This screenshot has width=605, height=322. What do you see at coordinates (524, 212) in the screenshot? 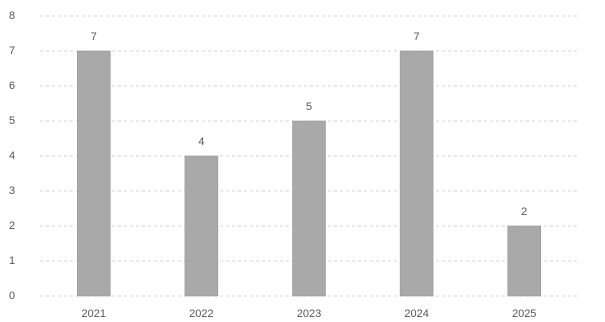
I see `data-label: 2` at bounding box center [524, 212].